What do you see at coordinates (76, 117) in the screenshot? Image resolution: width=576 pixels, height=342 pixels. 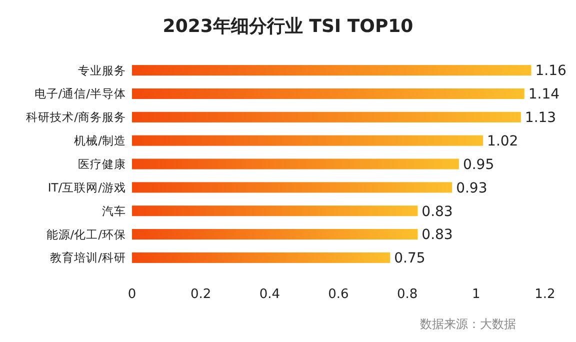 I see `y-tick-label: 科研技术/商务服务` at bounding box center [76, 117].